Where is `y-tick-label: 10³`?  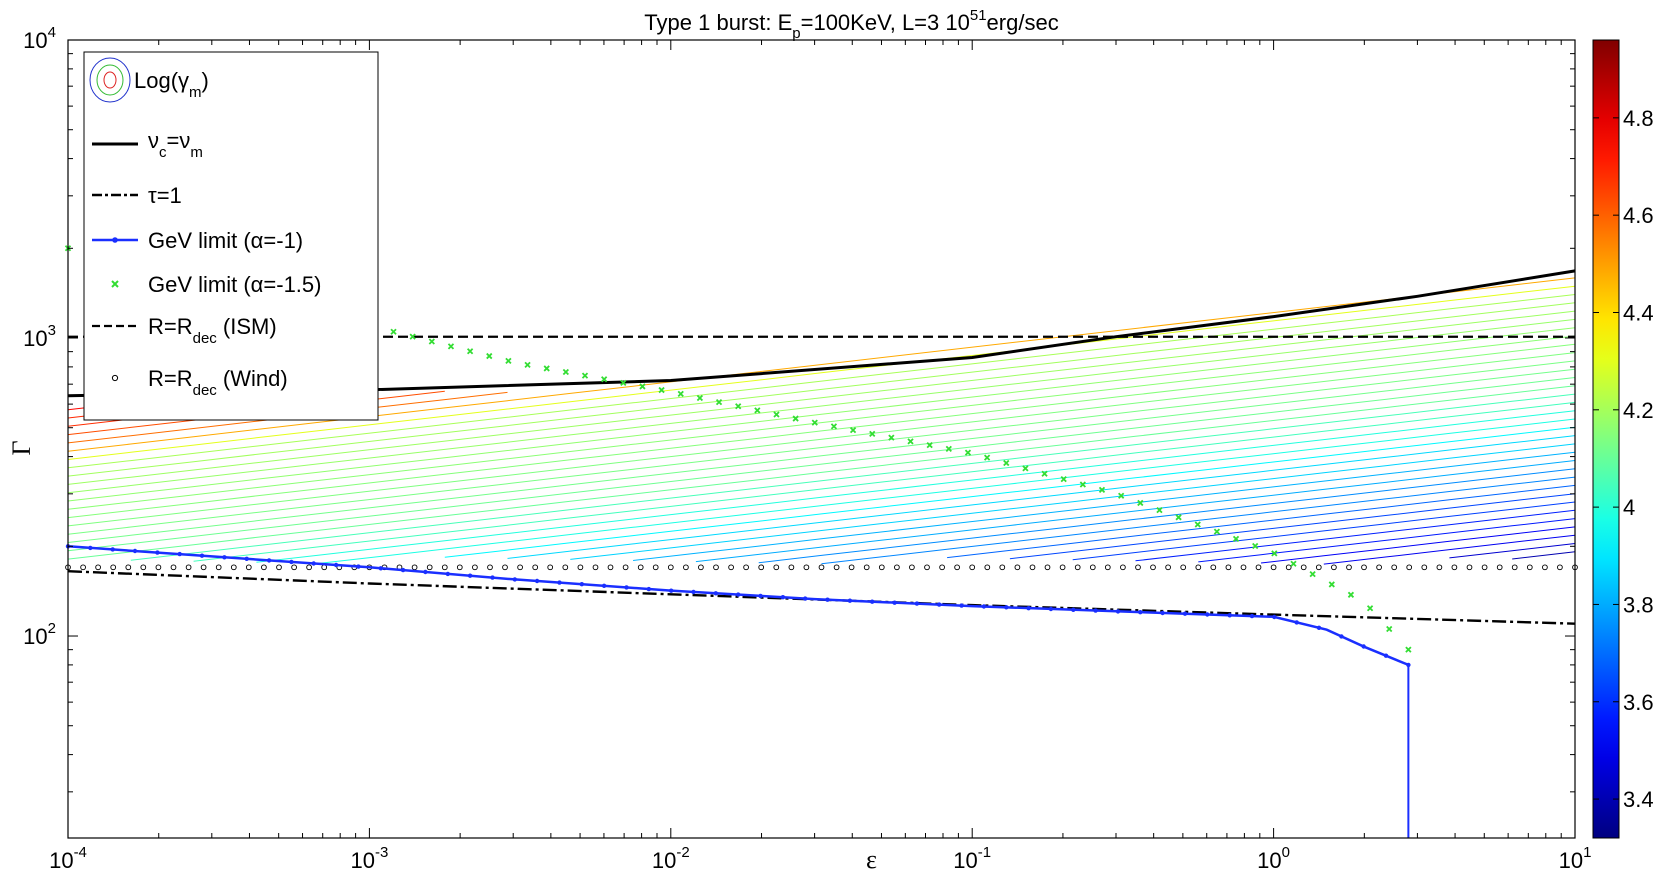
y-tick-label: 10³ is located at coordinates (39, 336).